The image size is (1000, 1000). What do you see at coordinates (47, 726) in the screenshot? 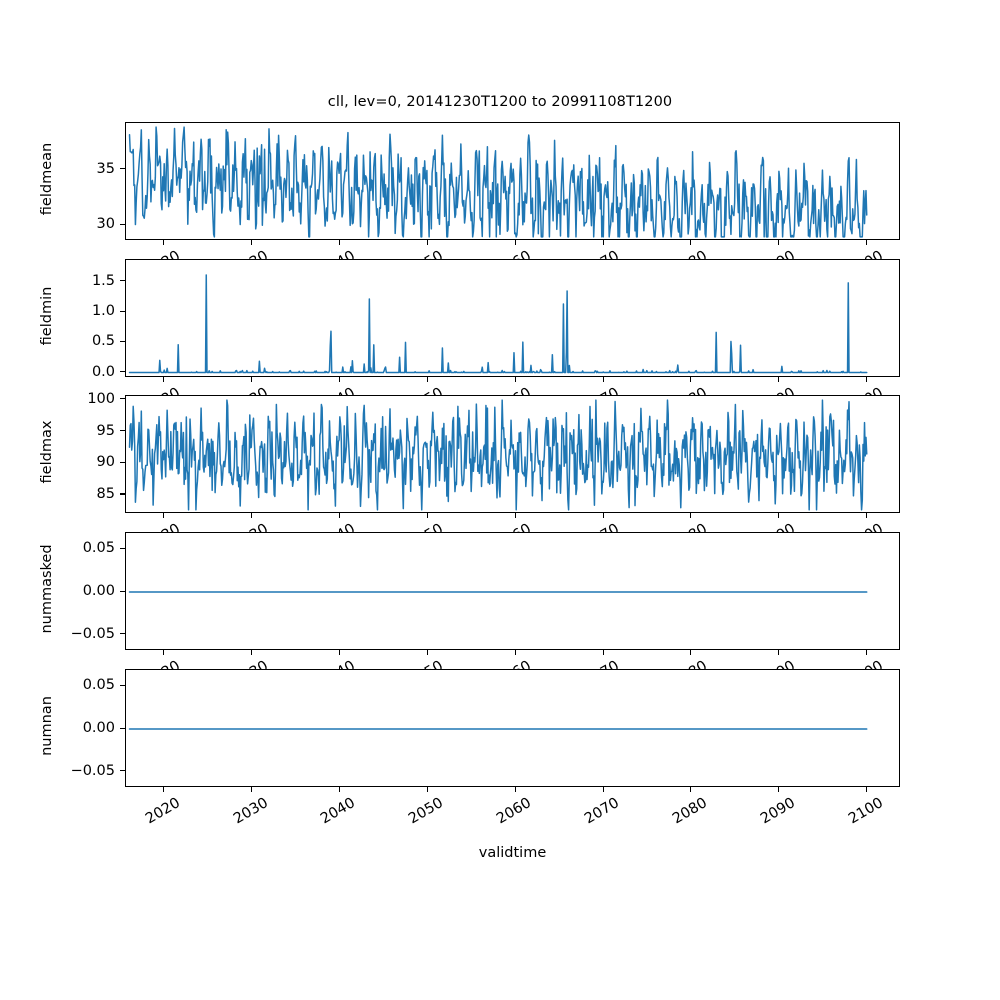
I see `y-axis-label-numnan: numnan` at bounding box center [47, 726].